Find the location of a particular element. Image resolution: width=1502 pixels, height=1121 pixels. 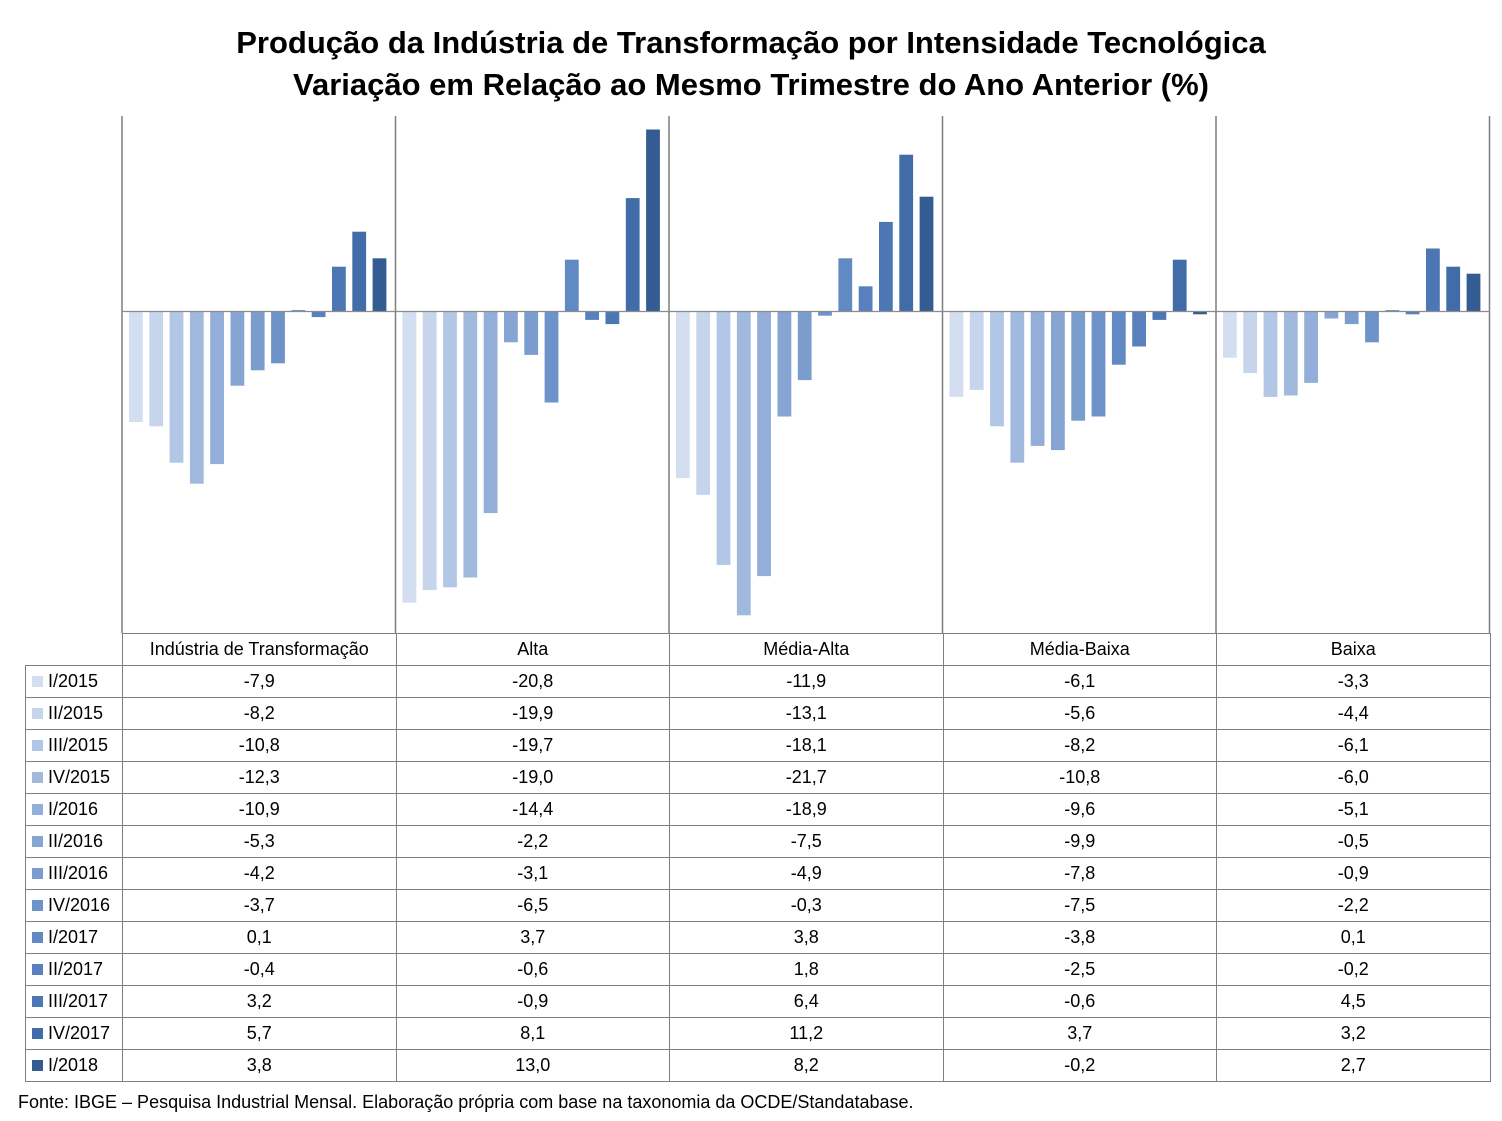

bar-m-dia-baixa-iii-2015 is located at coordinates (997, 369).